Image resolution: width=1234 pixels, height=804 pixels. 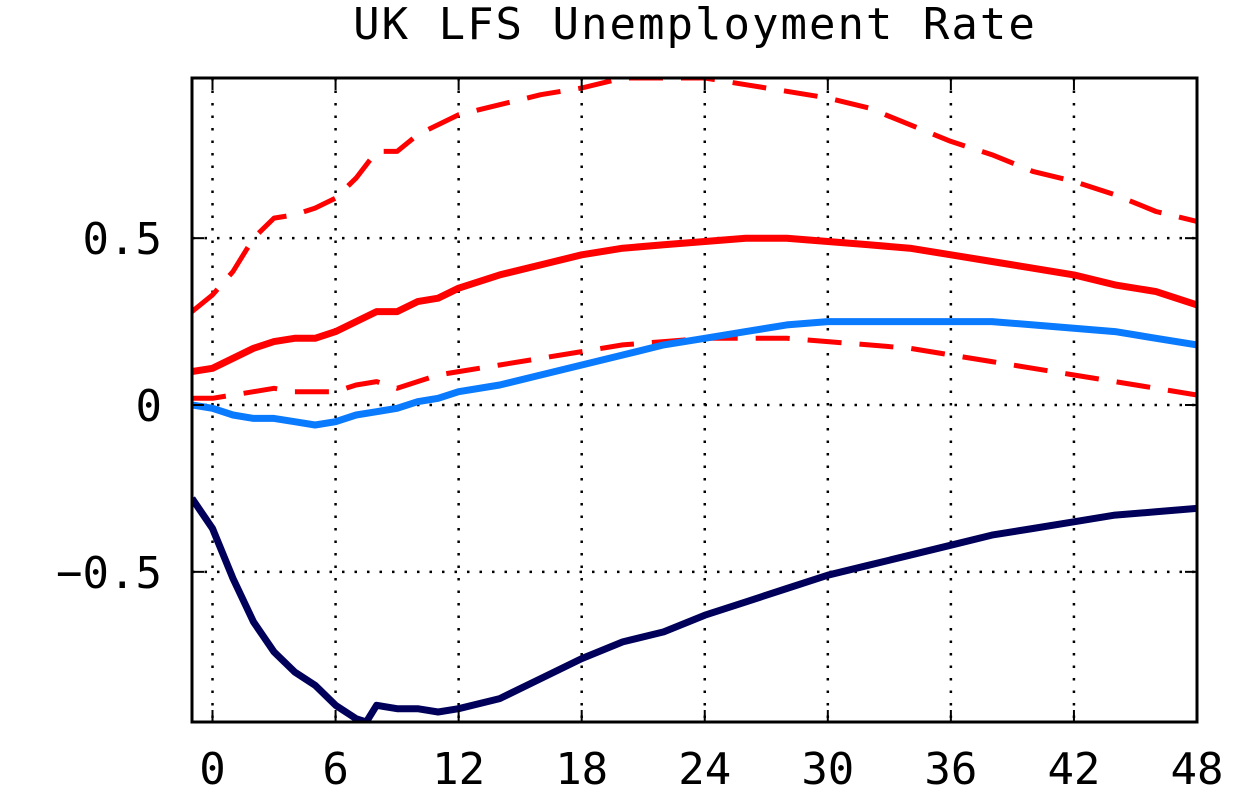 I want to click on x-tick-label: 30, so click(x=827, y=769).